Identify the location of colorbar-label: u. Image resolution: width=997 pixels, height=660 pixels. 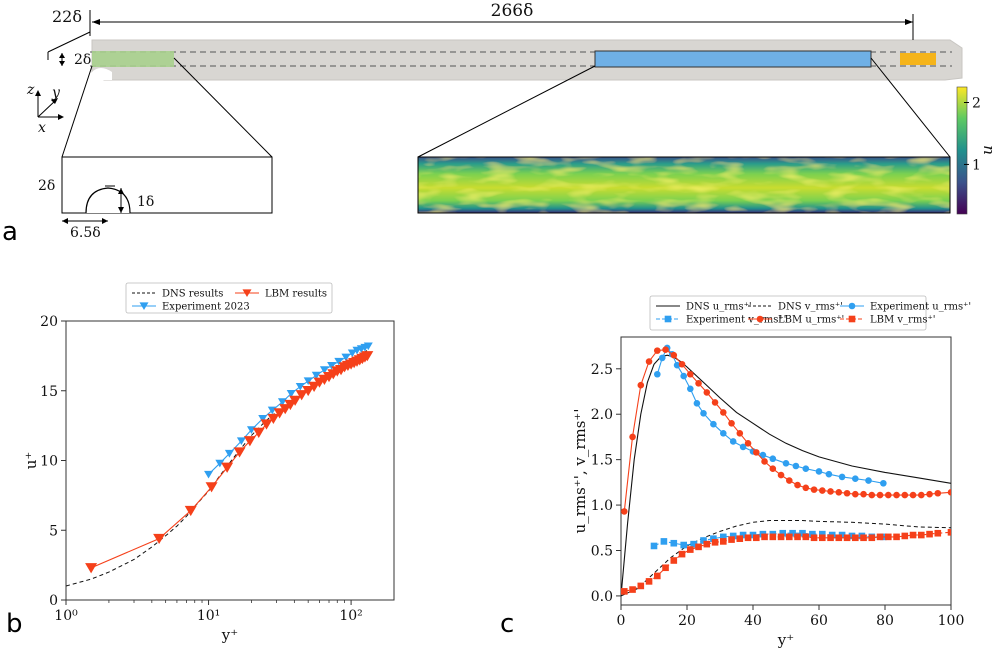
(987, 150).